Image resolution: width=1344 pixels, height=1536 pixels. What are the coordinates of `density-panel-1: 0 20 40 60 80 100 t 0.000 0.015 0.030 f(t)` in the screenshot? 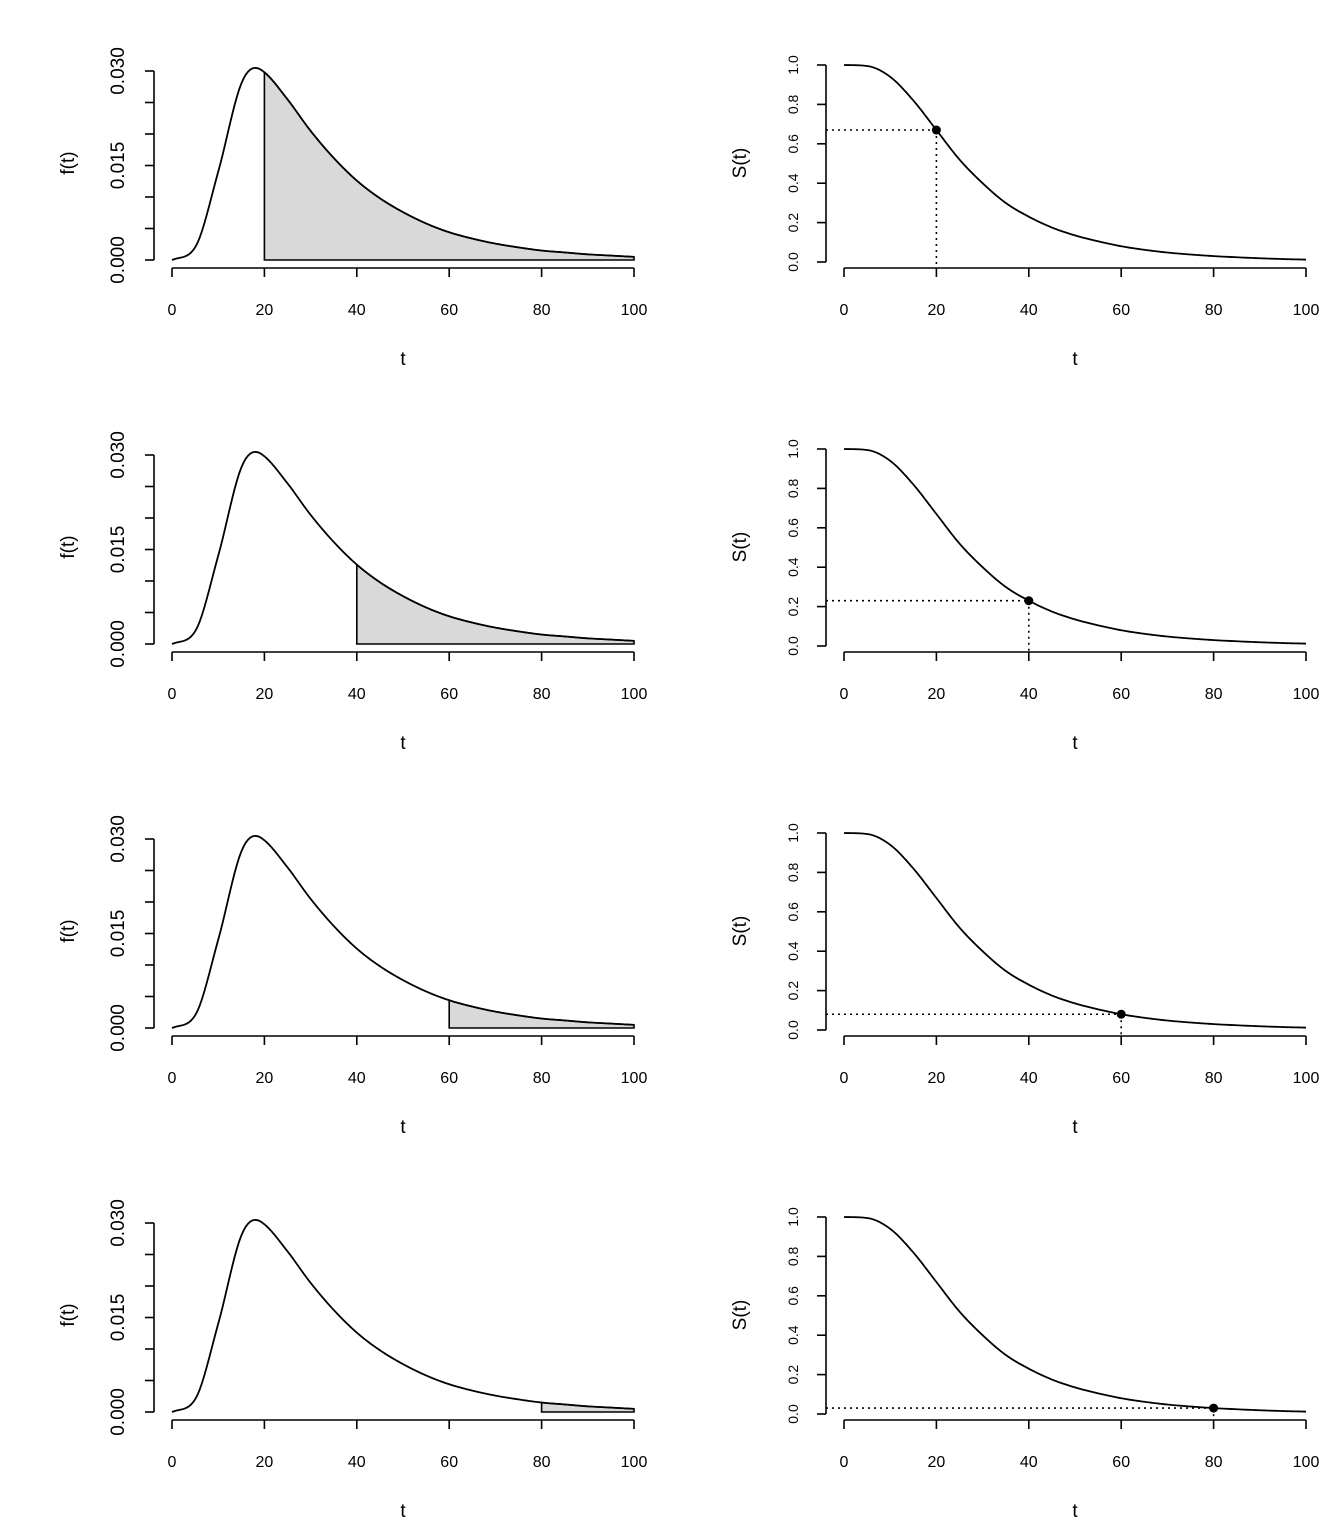 It's located at (352, 208).